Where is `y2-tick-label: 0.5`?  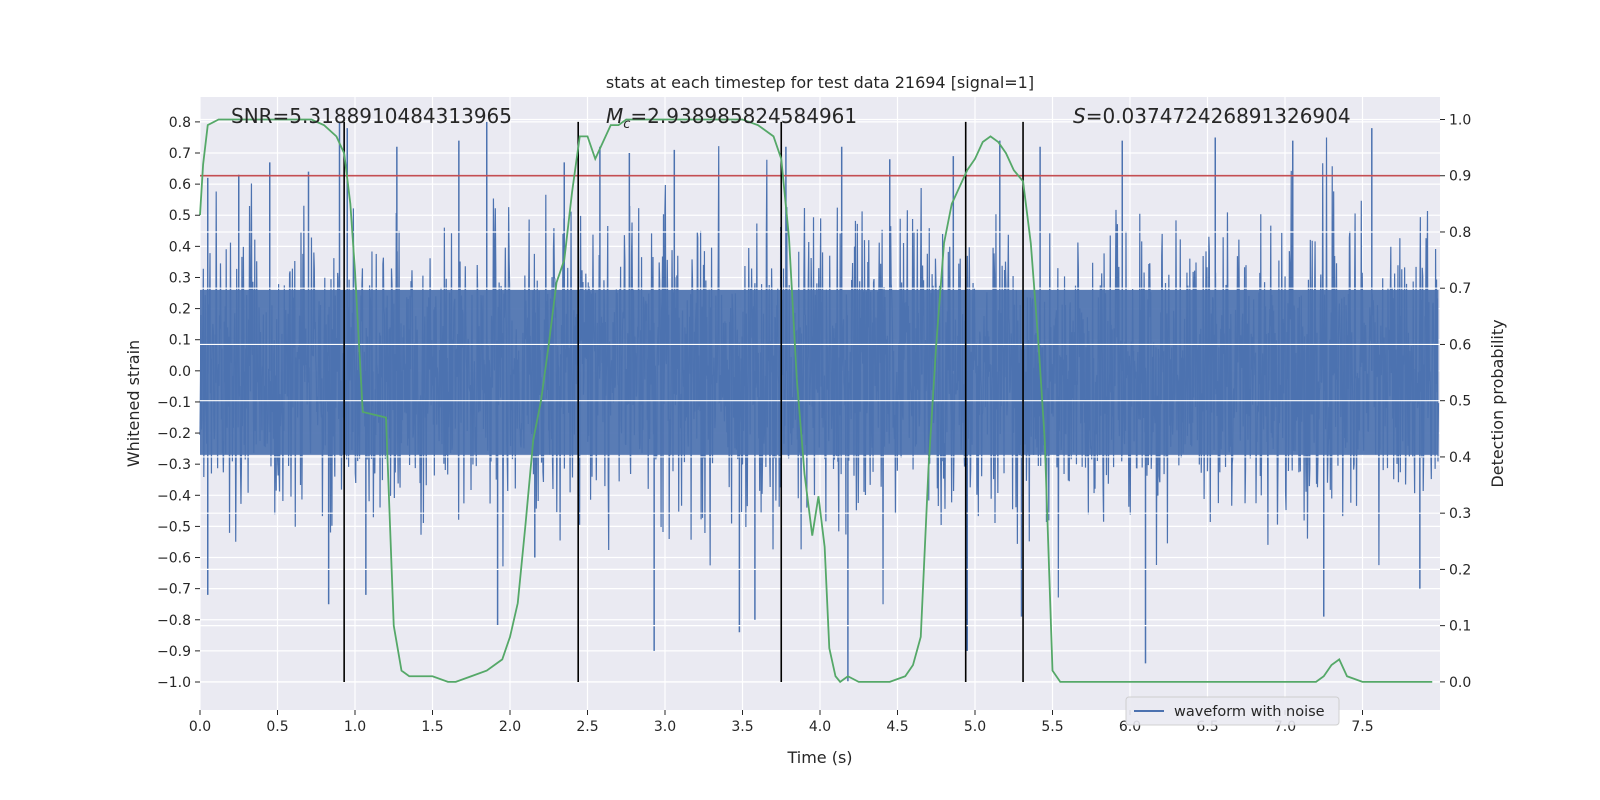
y2-tick-label: 0.5 is located at coordinates (1460, 402).